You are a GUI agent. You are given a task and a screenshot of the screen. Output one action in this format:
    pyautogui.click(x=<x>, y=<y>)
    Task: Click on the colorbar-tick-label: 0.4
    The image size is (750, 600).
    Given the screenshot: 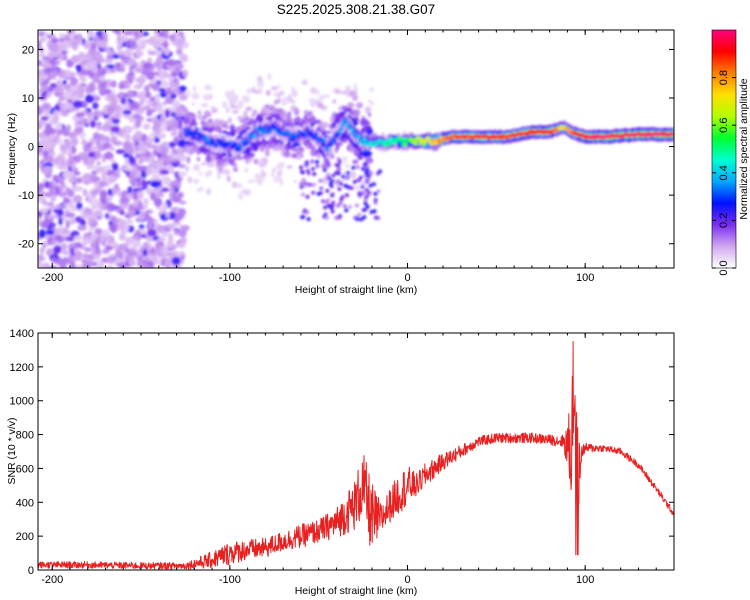 What is the action you would take?
    pyautogui.click(x=724, y=172)
    